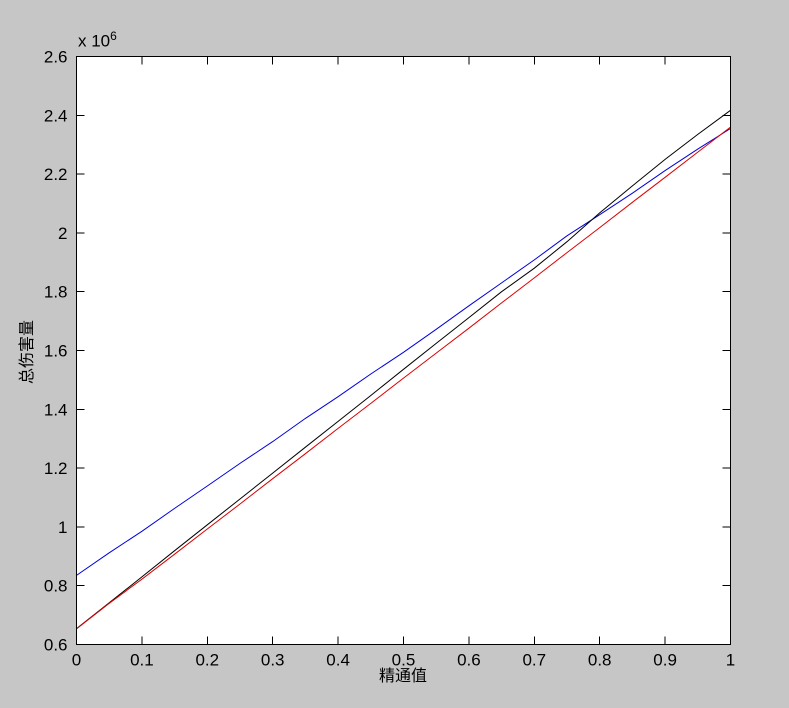 The image size is (789, 708). I want to click on y-axis-tick-label: 2.6, so click(56, 57).